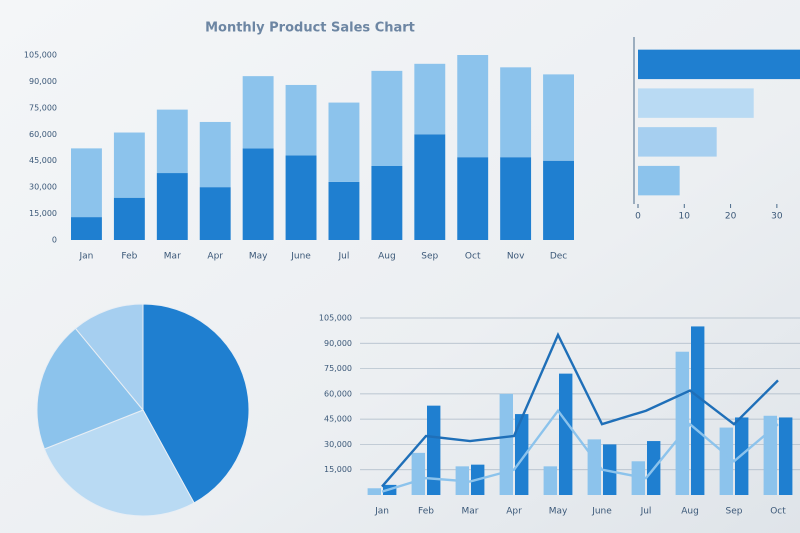  I want to click on x-tick-label: 0, so click(638, 217).